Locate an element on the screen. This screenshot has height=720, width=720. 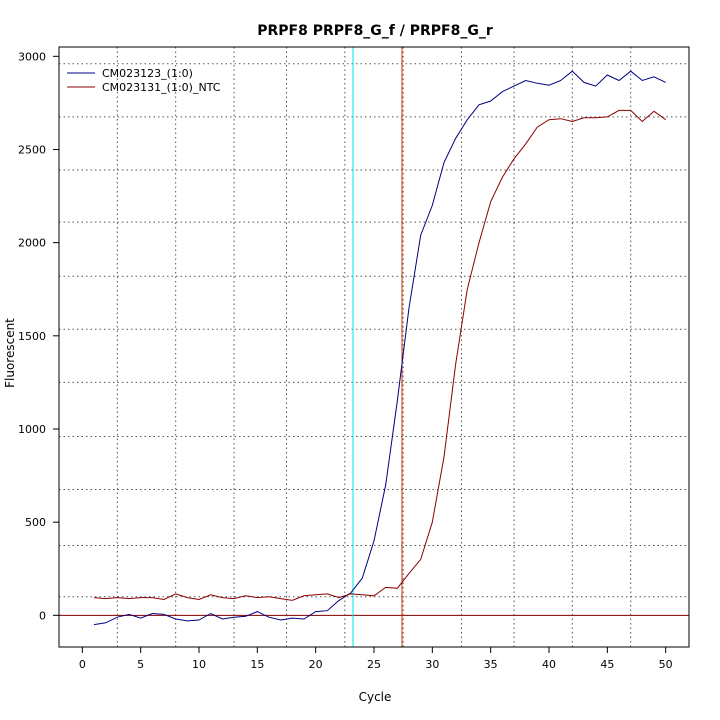
x-tick-label: 15 is located at coordinates (257, 664).